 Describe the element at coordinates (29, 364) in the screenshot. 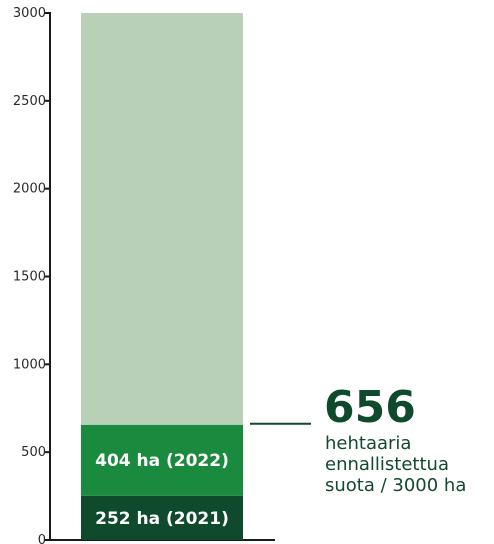

I see `y-tick-label: 1000` at that location.